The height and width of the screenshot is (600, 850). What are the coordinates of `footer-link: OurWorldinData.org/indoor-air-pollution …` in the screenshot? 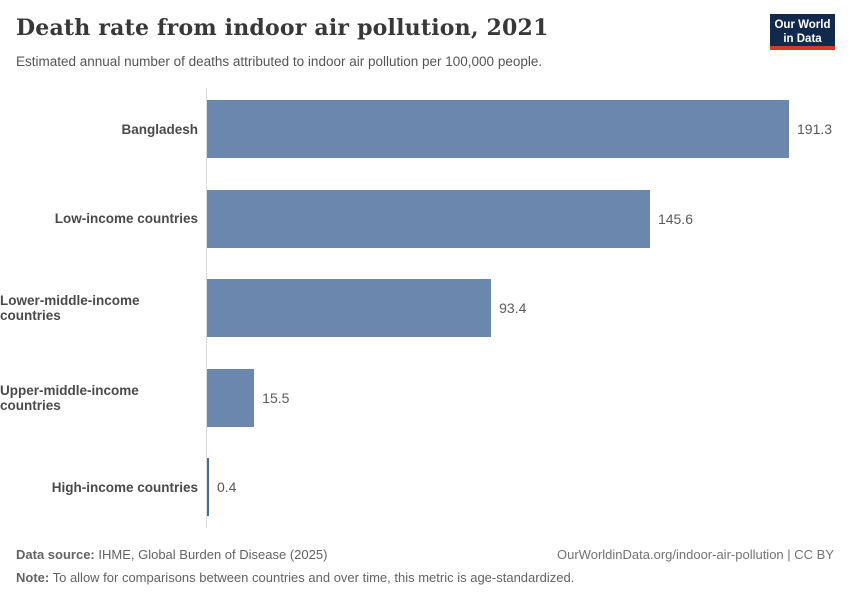 It's located at (695, 554).